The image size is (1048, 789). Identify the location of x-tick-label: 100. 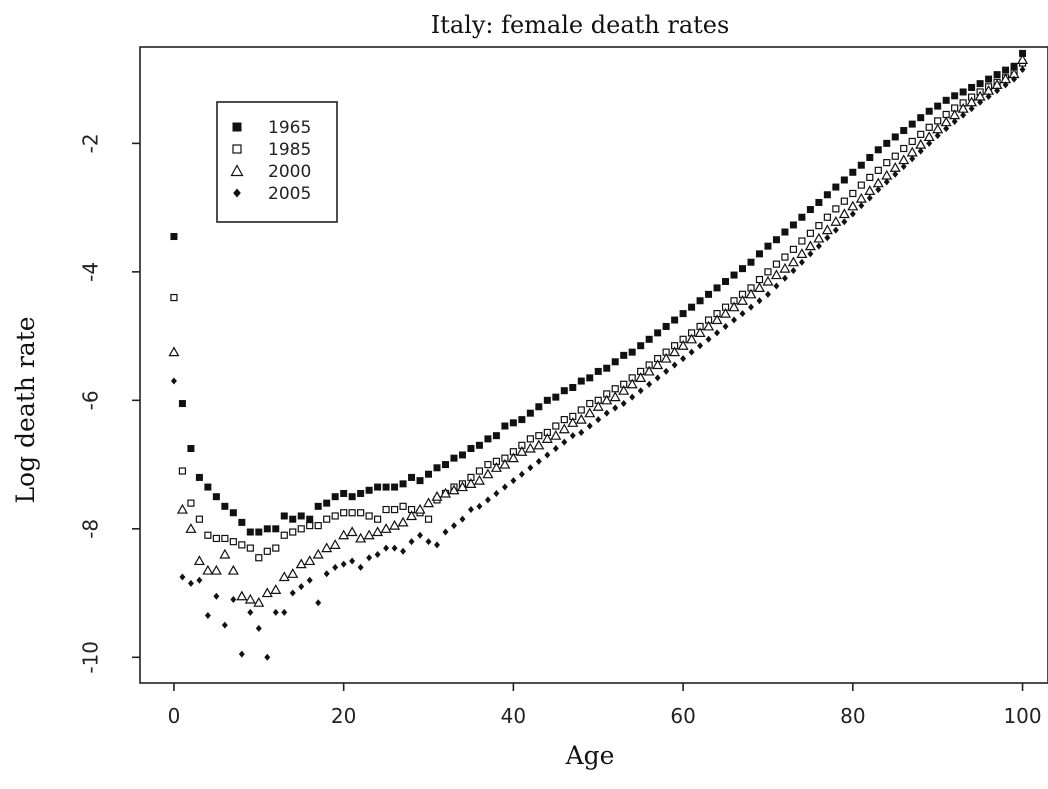
(1022, 716).